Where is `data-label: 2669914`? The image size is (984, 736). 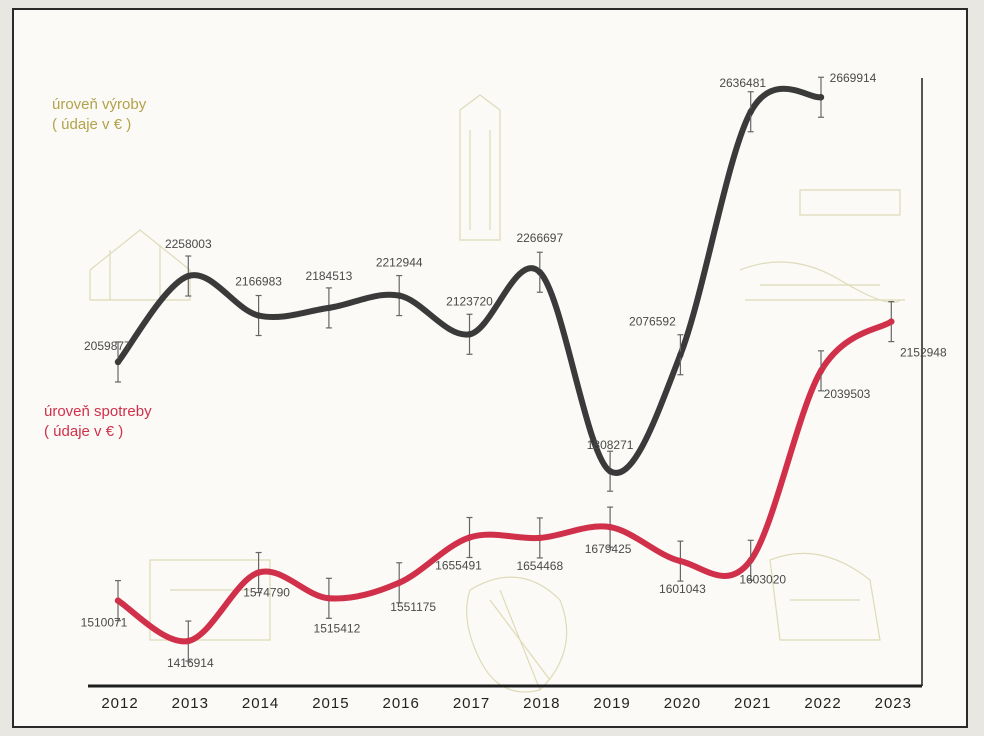 data-label: 2669914 is located at coordinates (853, 78).